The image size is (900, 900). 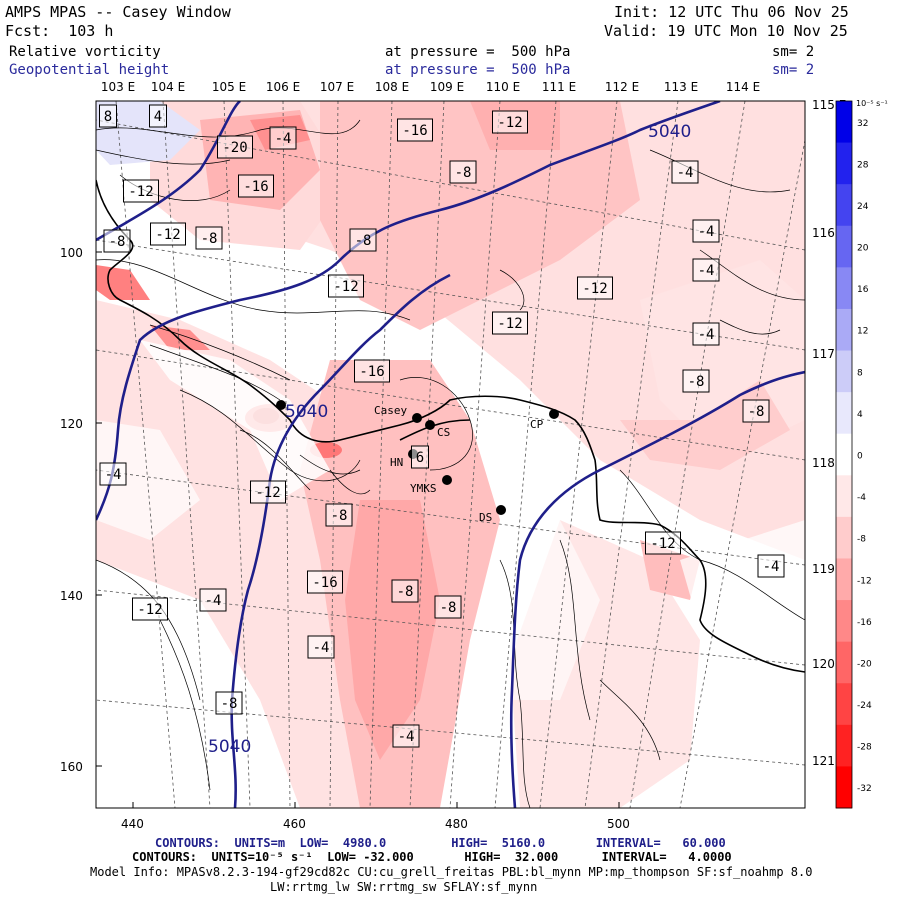 I want to click on colorbar-label: -32, so click(x=864, y=789).